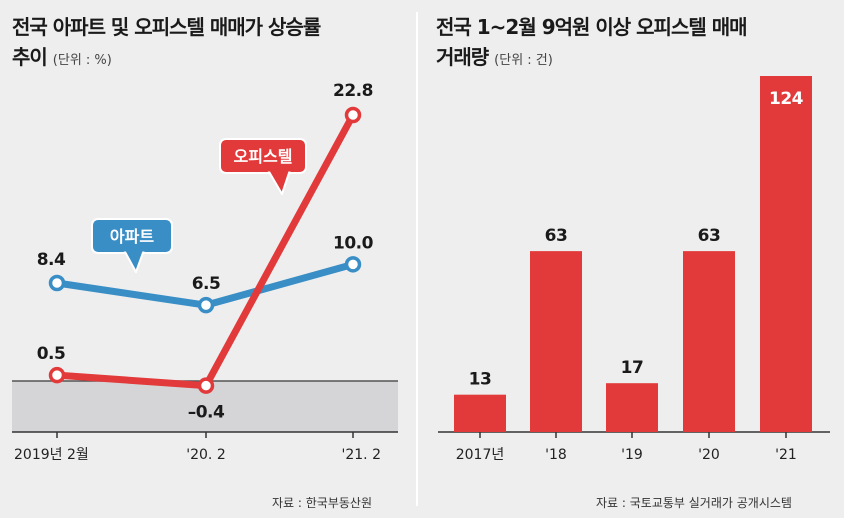  What do you see at coordinates (279, 182) in the screenshot?
I see `officetel-callout-tail` at bounding box center [279, 182].